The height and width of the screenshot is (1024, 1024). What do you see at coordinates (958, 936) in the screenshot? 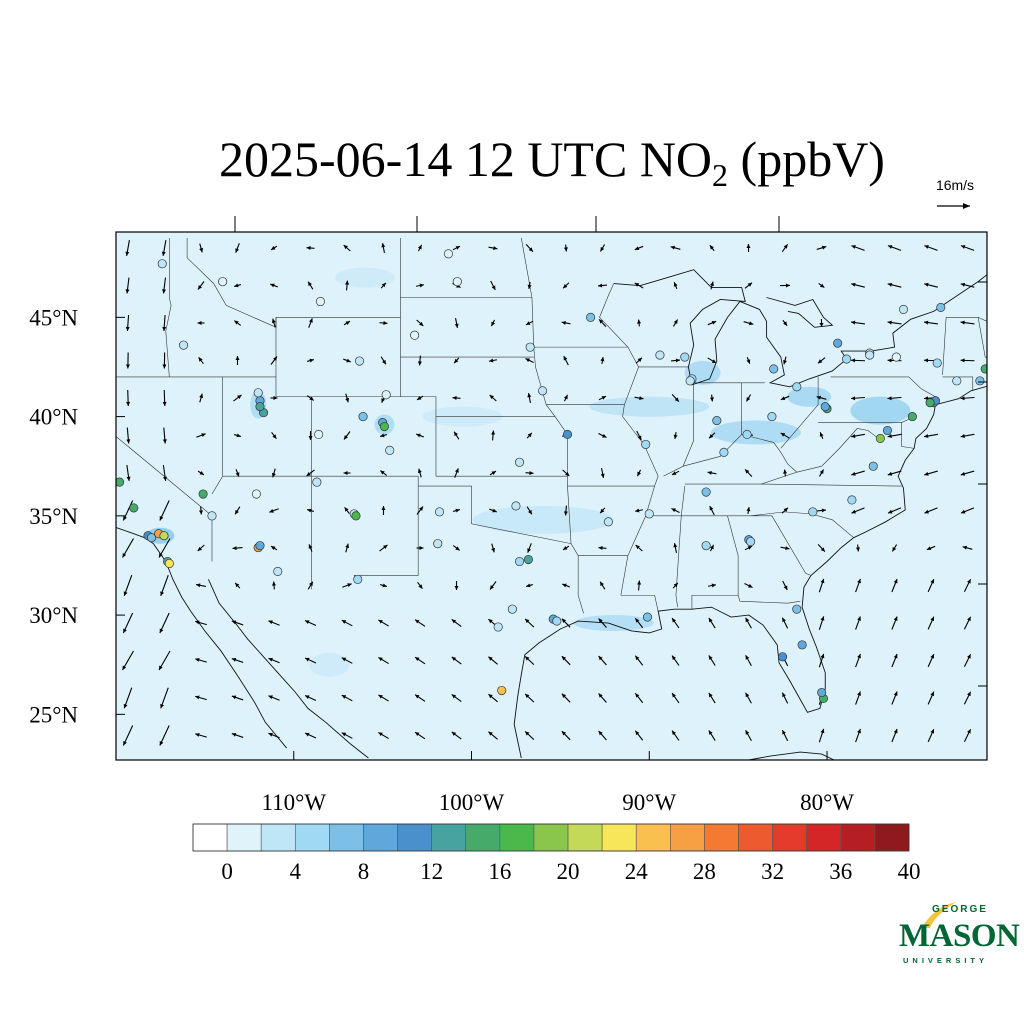
I see `gmu-logo: GEORGE MASON UNIVERSITY` at bounding box center [958, 936].